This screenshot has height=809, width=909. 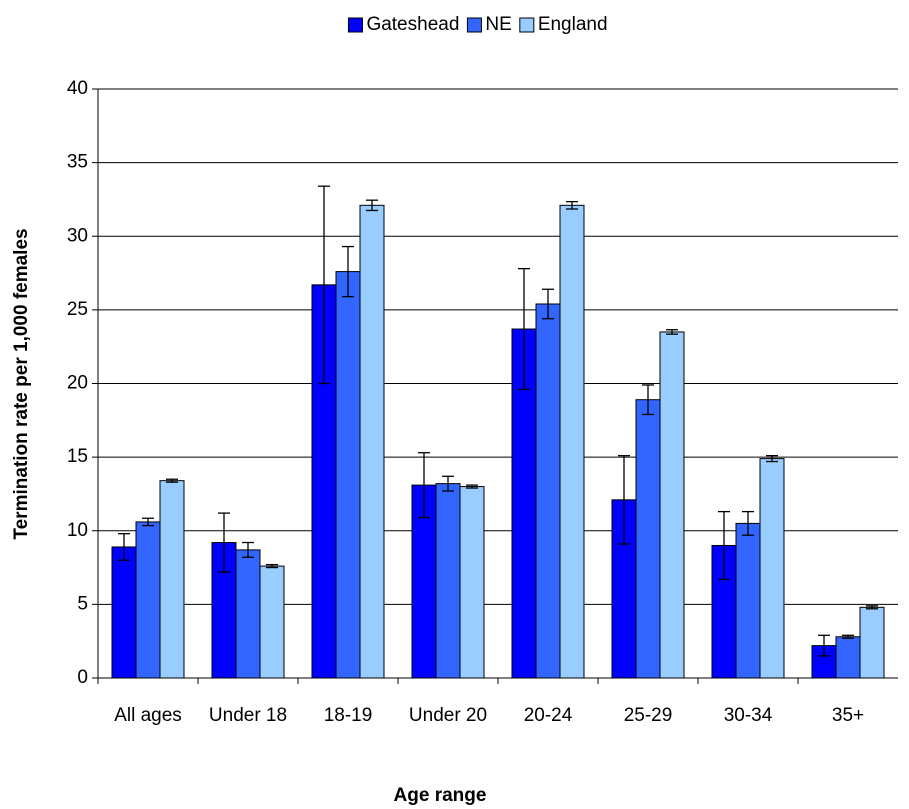 I want to click on x-axis-title: Age range, so click(x=440, y=795).